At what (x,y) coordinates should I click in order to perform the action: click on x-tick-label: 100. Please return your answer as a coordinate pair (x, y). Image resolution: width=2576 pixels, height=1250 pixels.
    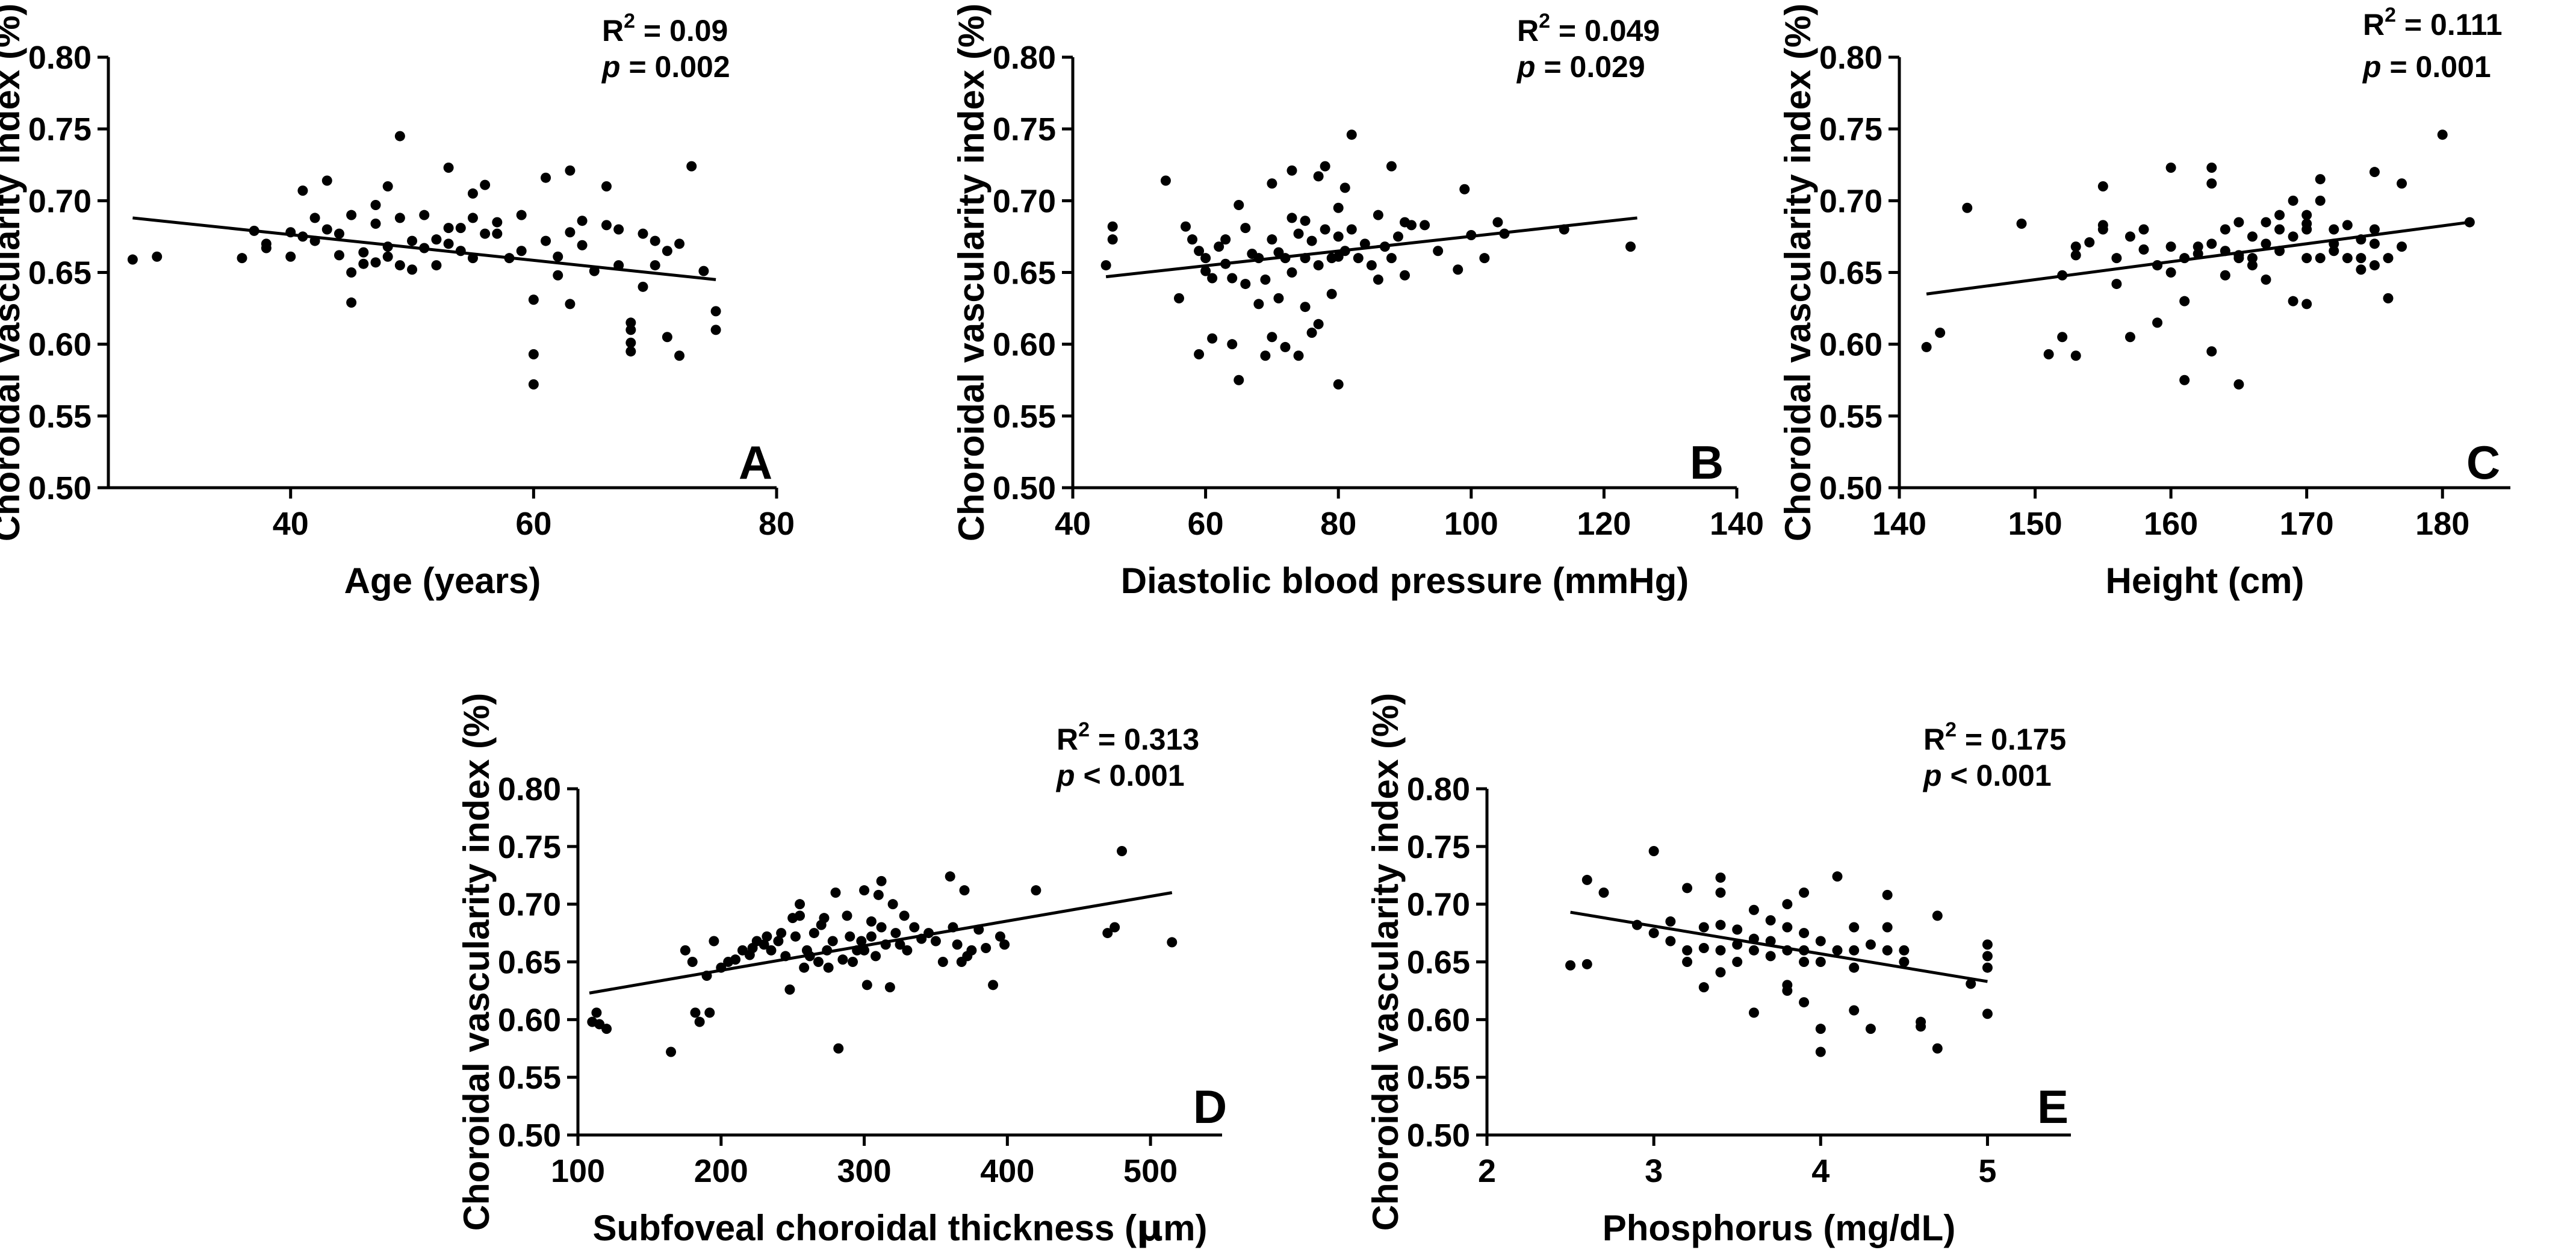
    Looking at the image, I should click on (578, 1171).